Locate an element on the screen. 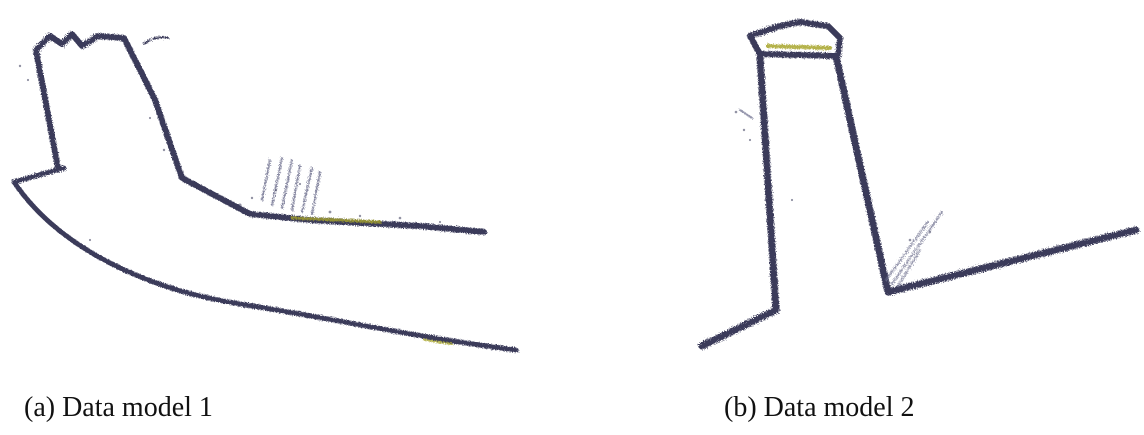  model-1-scatter-structure is located at coordinates (291, 186).